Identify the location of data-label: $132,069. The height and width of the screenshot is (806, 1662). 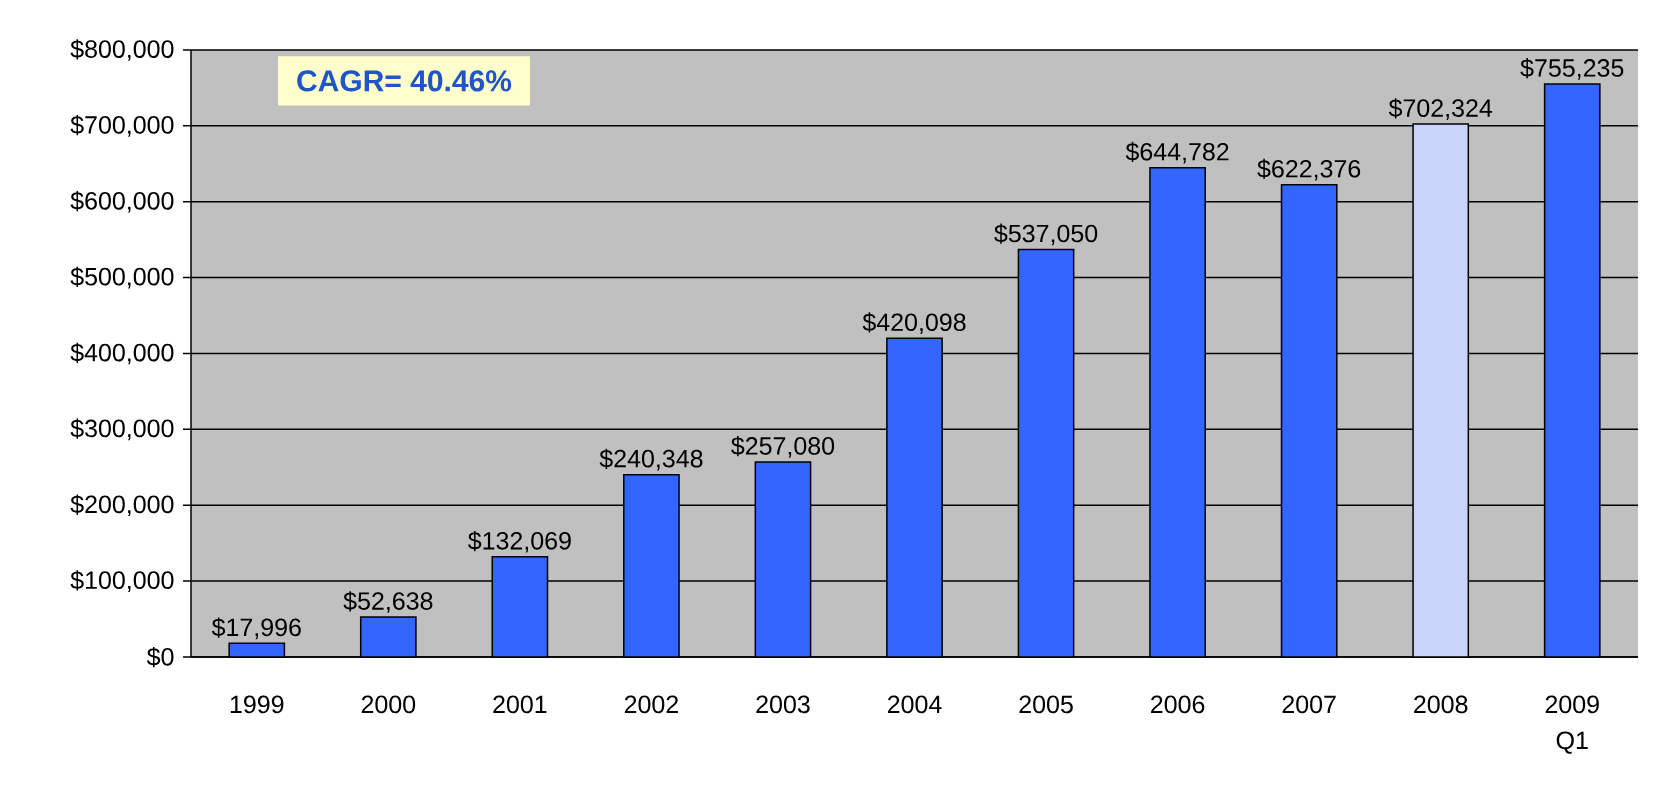
(519, 541).